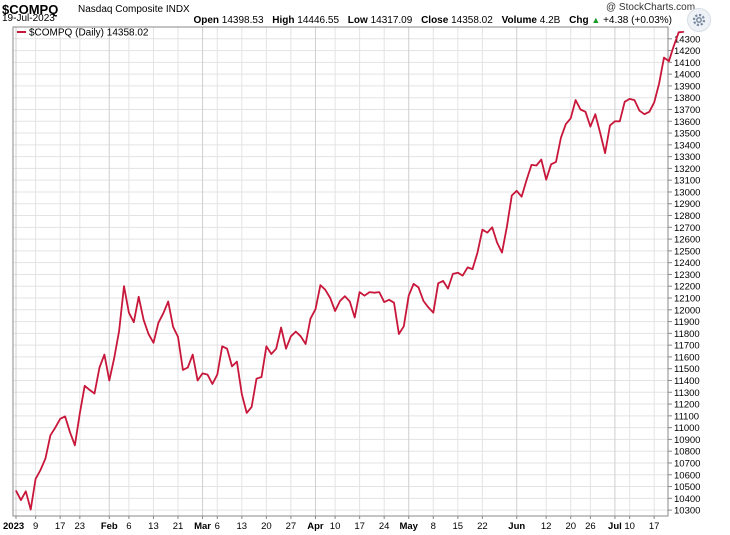  Describe the element at coordinates (687, 322) in the screenshot. I see `y-tick-label: 11900` at that location.